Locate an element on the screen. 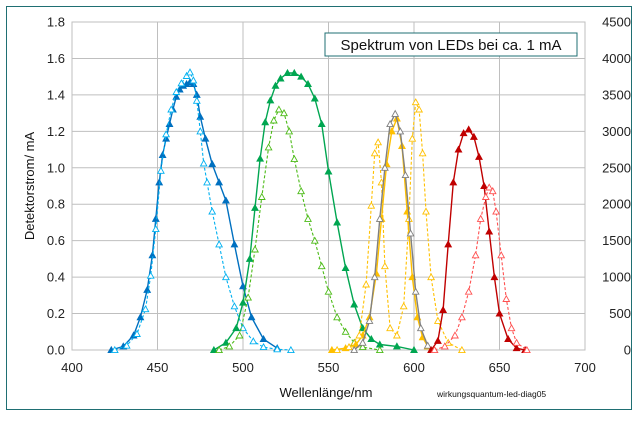  y-tick-label: 1.4 is located at coordinates (56, 94).